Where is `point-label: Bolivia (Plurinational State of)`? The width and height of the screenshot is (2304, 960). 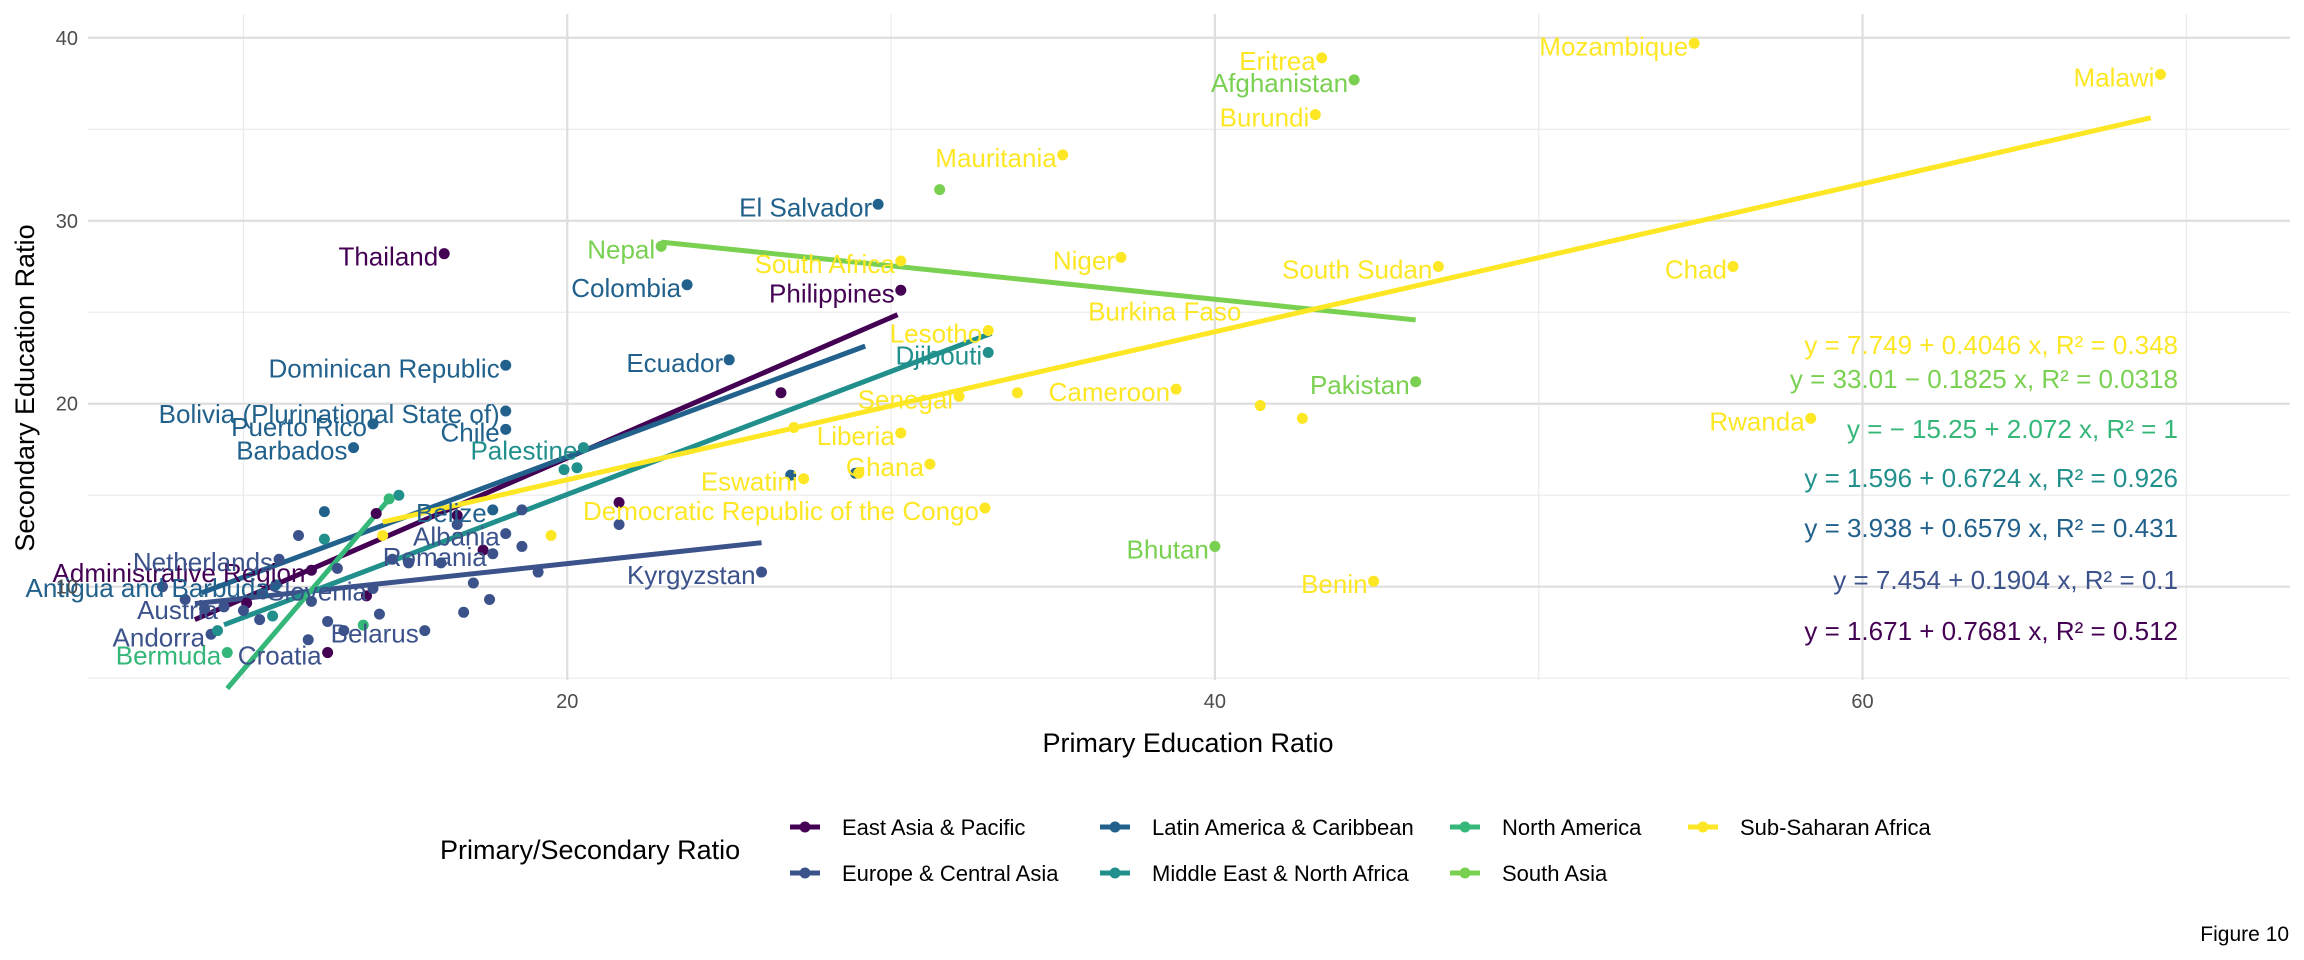
point-label: Bolivia (Plurinational State of) is located at coordinates (329, 414).